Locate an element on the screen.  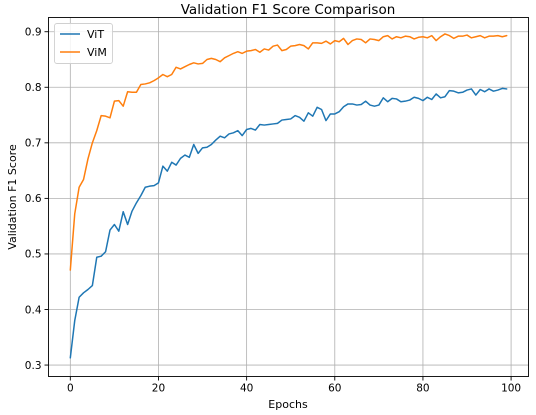
y-tick-label: 0.4 is located at coordinates (33, 310).